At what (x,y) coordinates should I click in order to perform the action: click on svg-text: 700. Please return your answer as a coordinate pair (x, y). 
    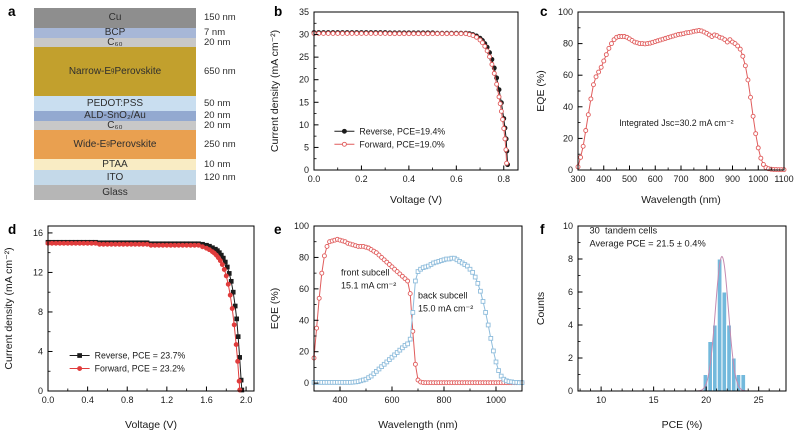
    Looking at the image, I should click on (680, 179).